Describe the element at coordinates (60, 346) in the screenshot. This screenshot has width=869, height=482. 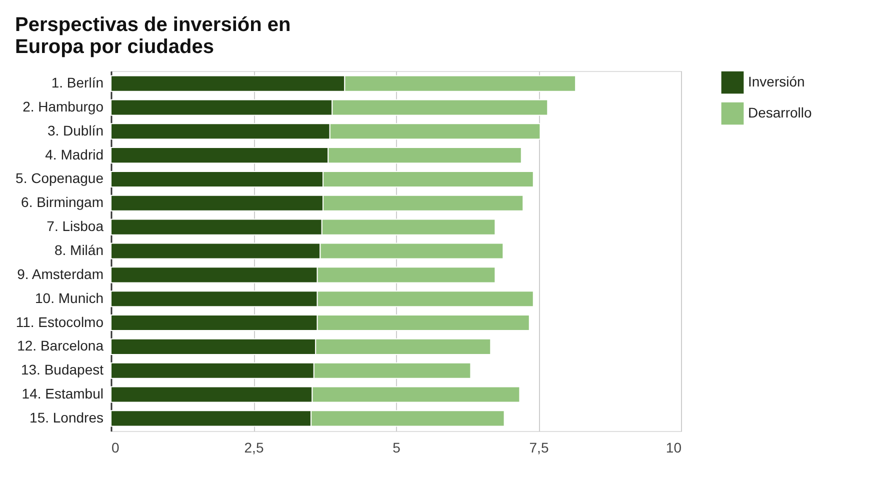
I see `y-tick-label: 12. Barcelona` at that location.